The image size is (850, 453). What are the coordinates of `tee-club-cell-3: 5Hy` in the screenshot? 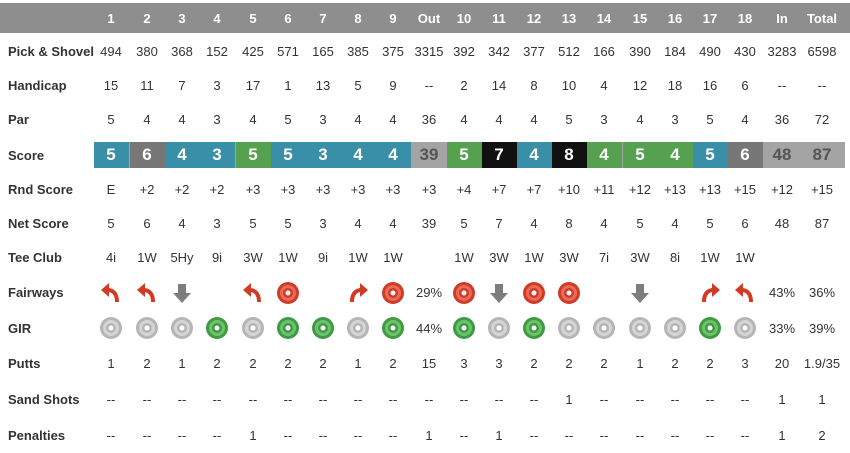 It's located at (182, 257).